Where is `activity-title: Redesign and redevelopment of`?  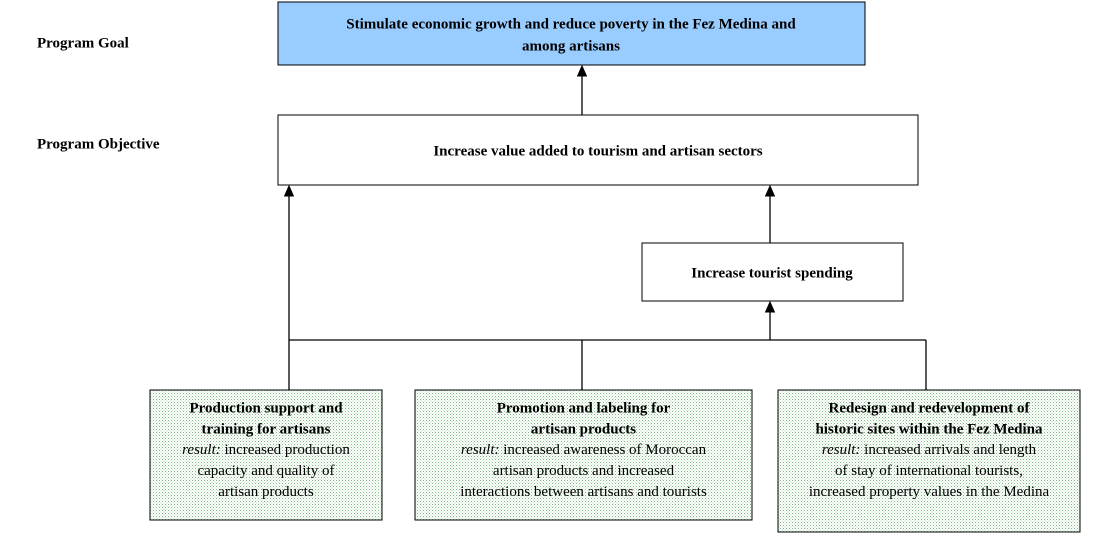 activity-title: Redesign and redevelopment of is located at coordinates (930, 408).